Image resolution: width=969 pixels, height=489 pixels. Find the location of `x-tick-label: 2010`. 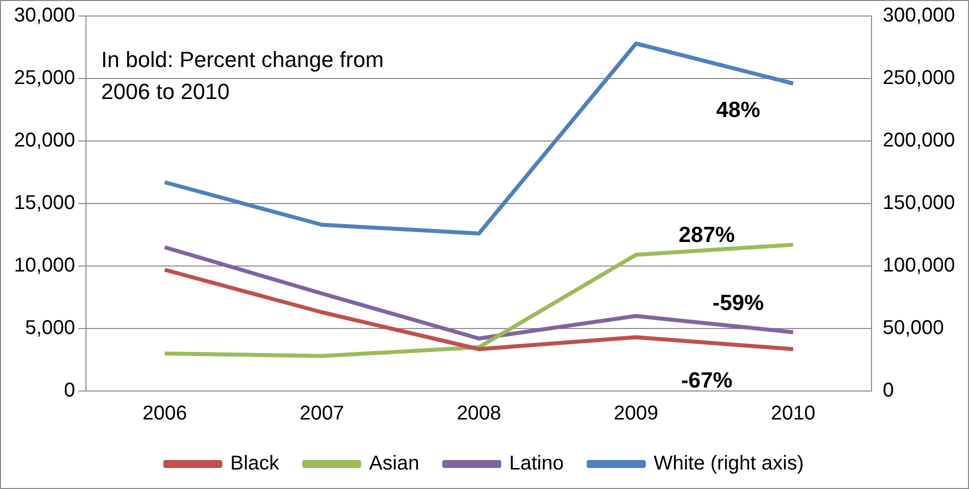

x-tick-label: 2010 is located at coordinates (793, 413).